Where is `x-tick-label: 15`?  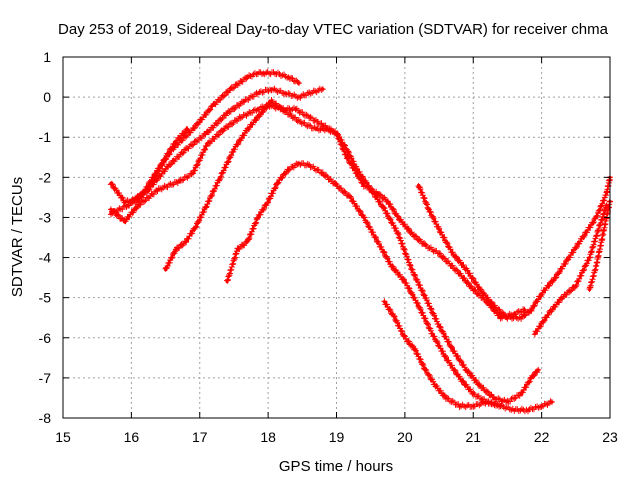
x-tick-label: 15 is located at coordinates (63, 437).